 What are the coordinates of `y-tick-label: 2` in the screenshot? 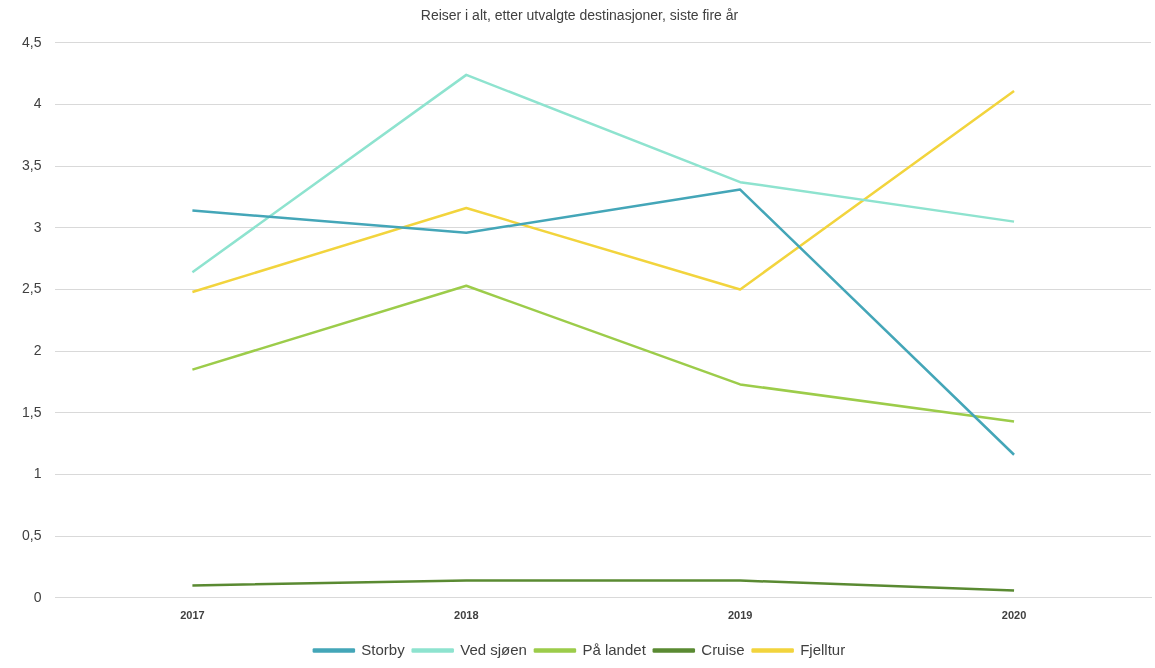 It's located at (37, 349).